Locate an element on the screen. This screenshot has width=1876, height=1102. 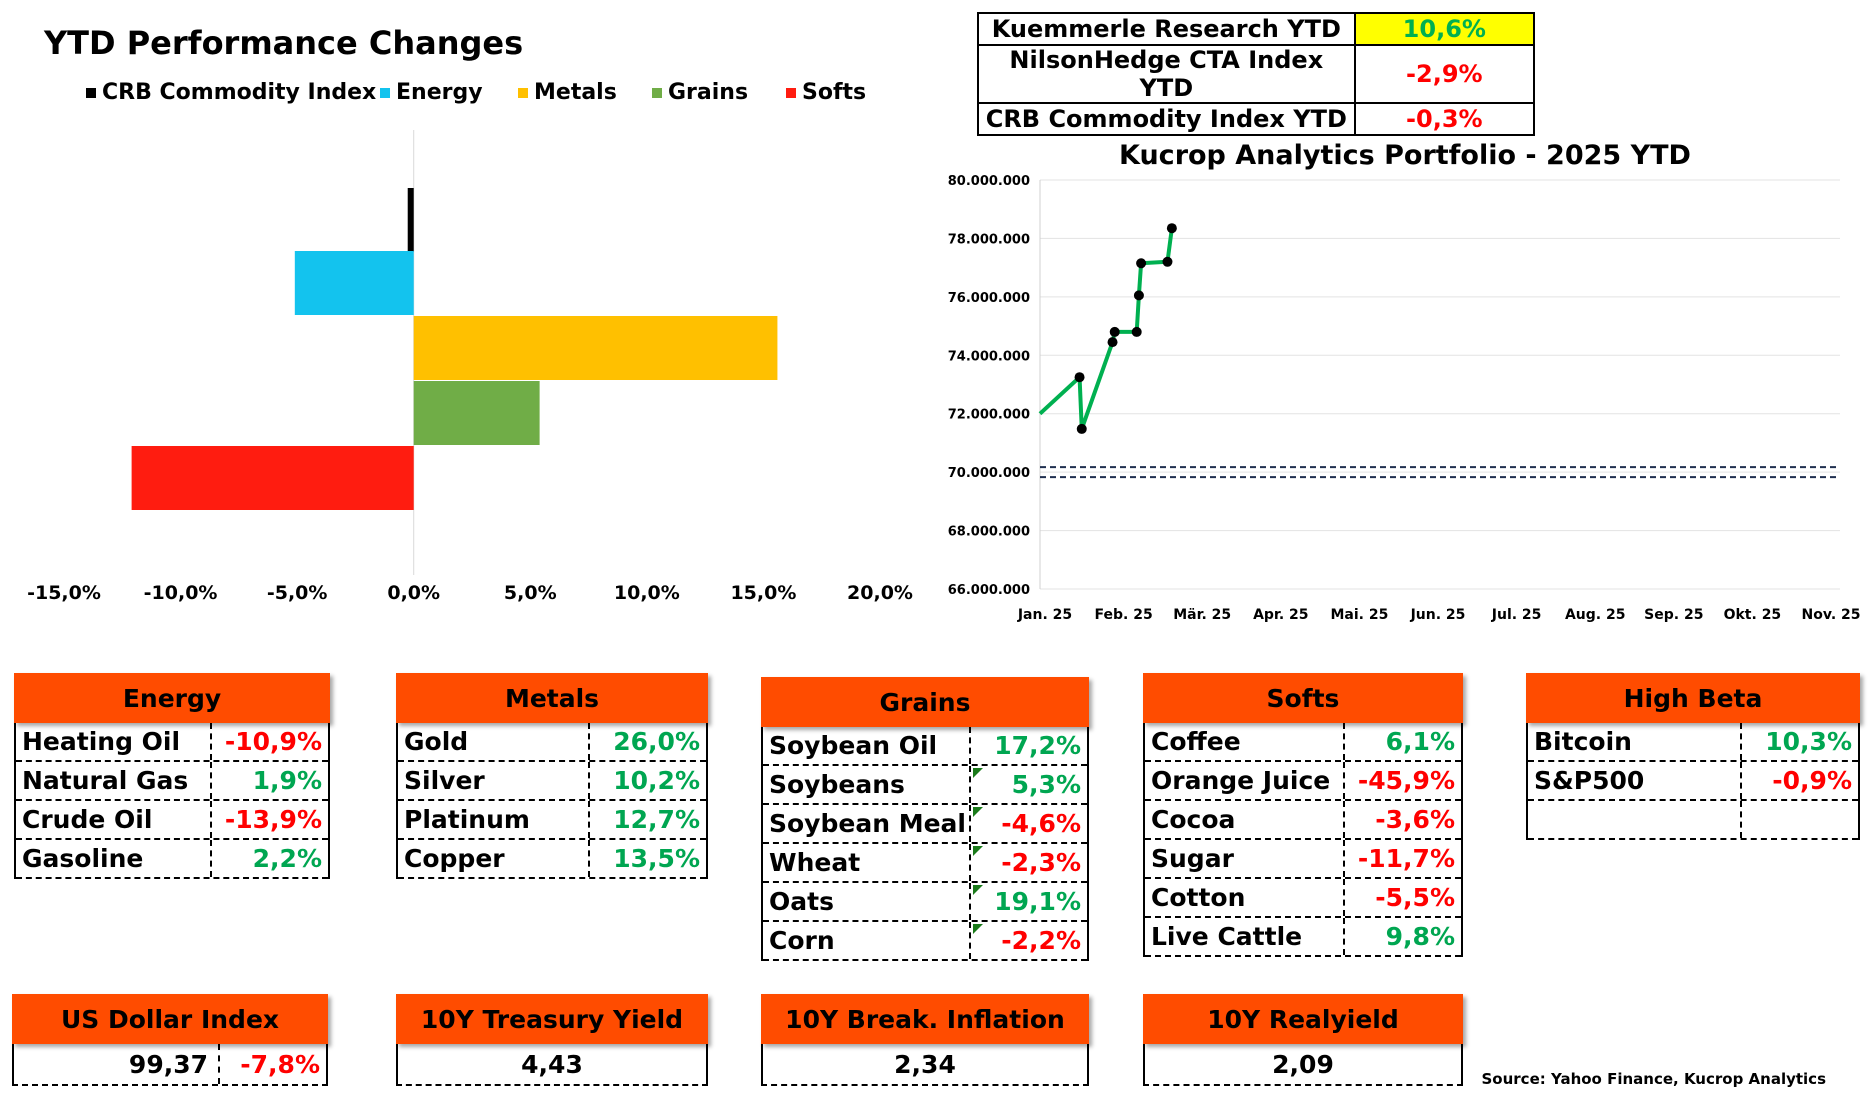
legend-item-energy: Energy is located at coordinates (431, 92).